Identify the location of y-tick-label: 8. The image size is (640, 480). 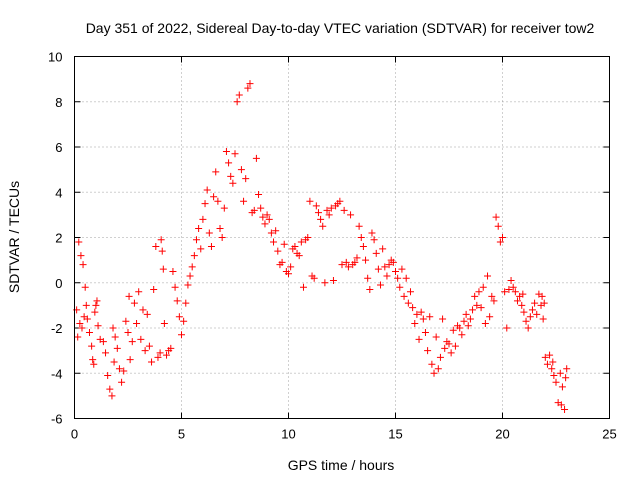
(58, 102).